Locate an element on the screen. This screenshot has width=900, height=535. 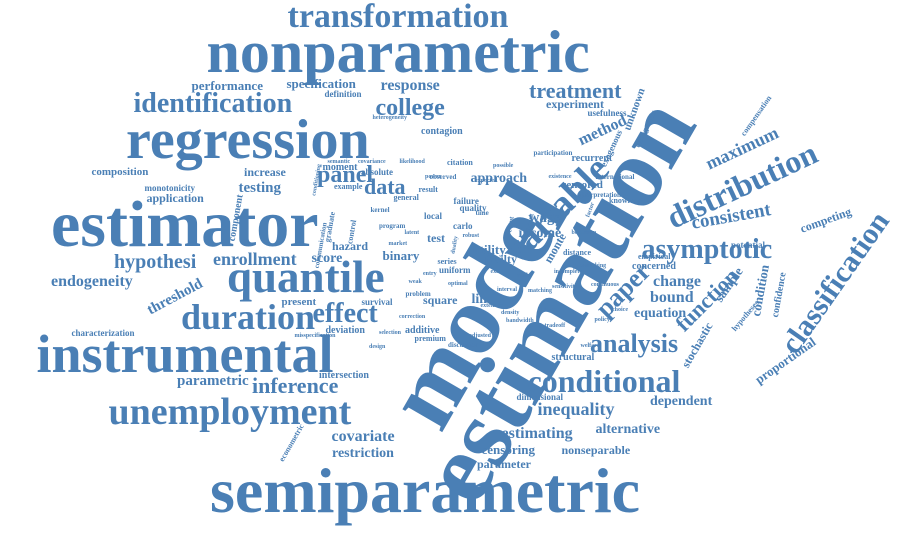
cloud-word-continuous: continuous is located at coordinates (605, 285).